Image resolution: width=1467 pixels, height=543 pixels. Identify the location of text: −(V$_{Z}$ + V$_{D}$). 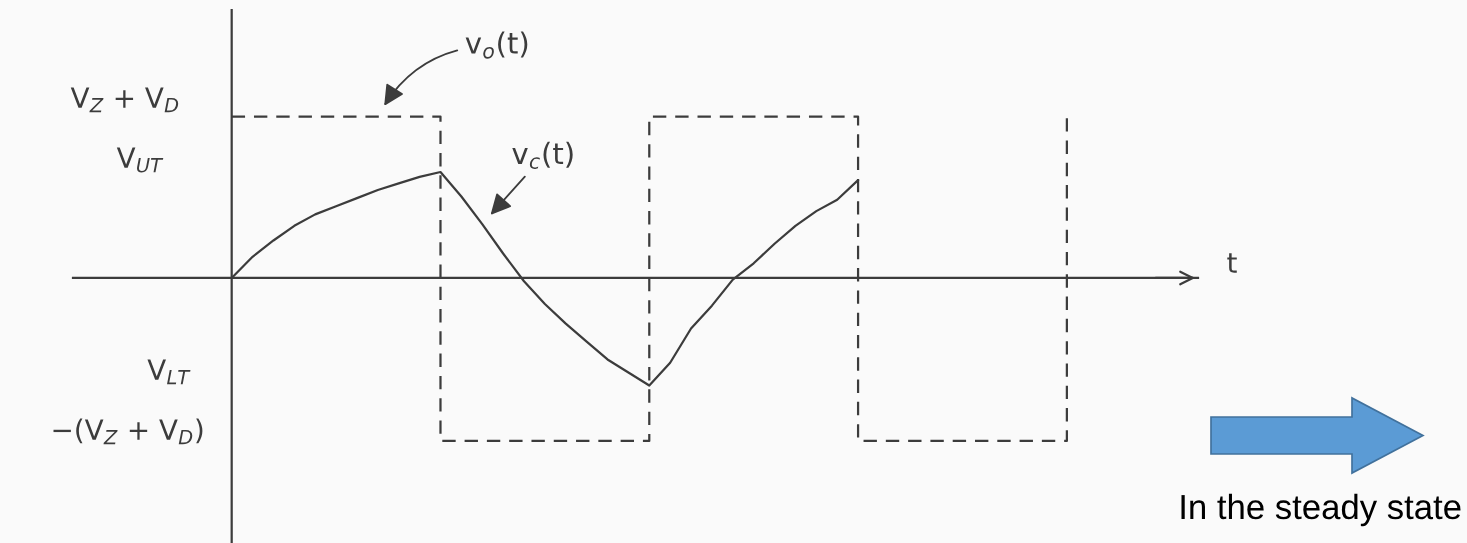
(128, 431).